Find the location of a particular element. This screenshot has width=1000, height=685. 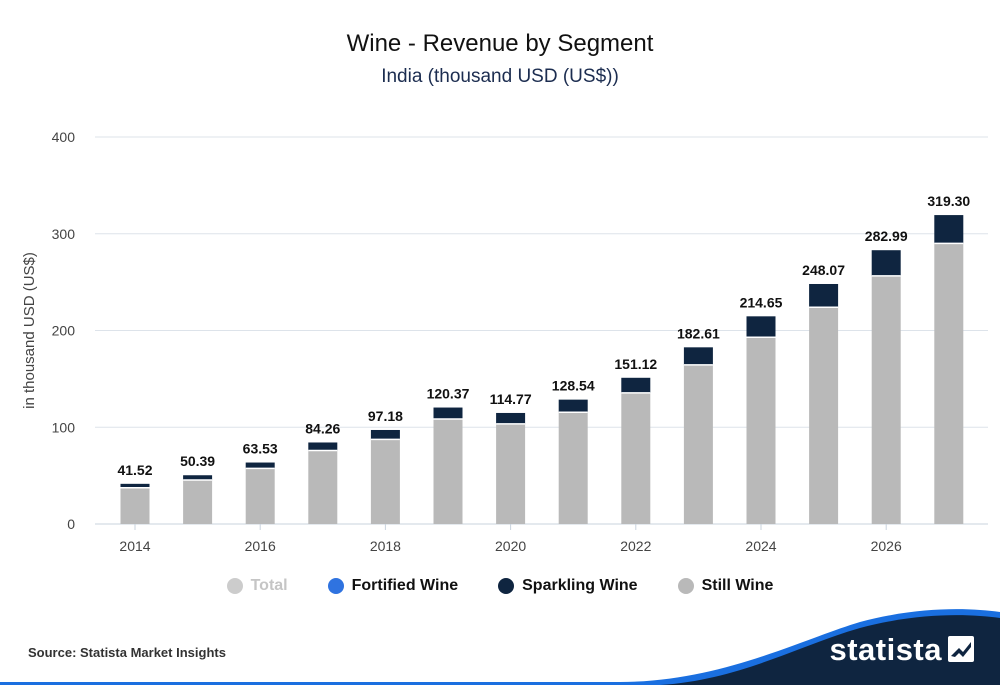

total-data-label: 182.61 is located at coordinates (698, 333).